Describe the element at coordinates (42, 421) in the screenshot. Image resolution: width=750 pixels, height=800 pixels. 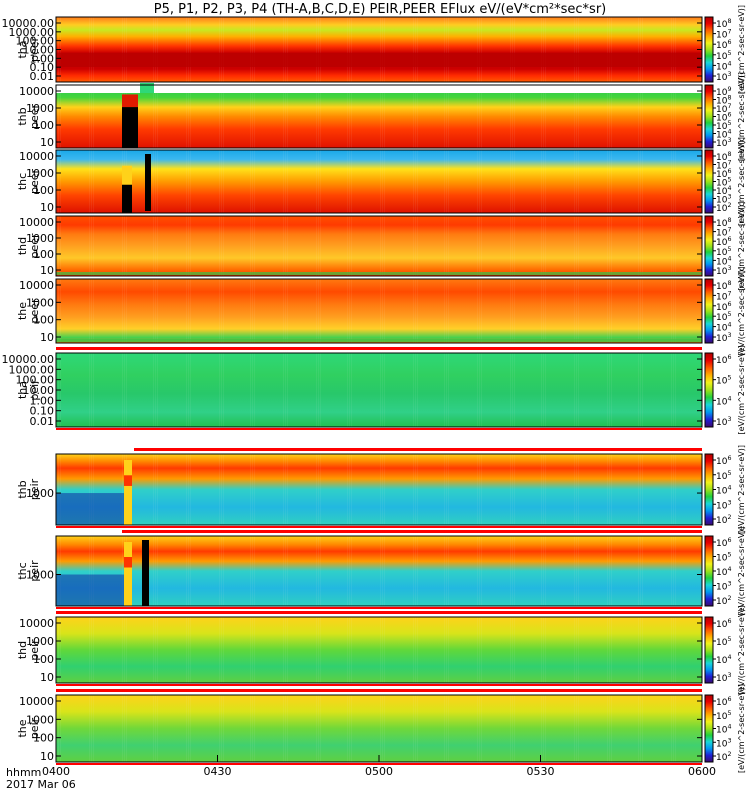
I see `ytick-label: 0.01` at that location.